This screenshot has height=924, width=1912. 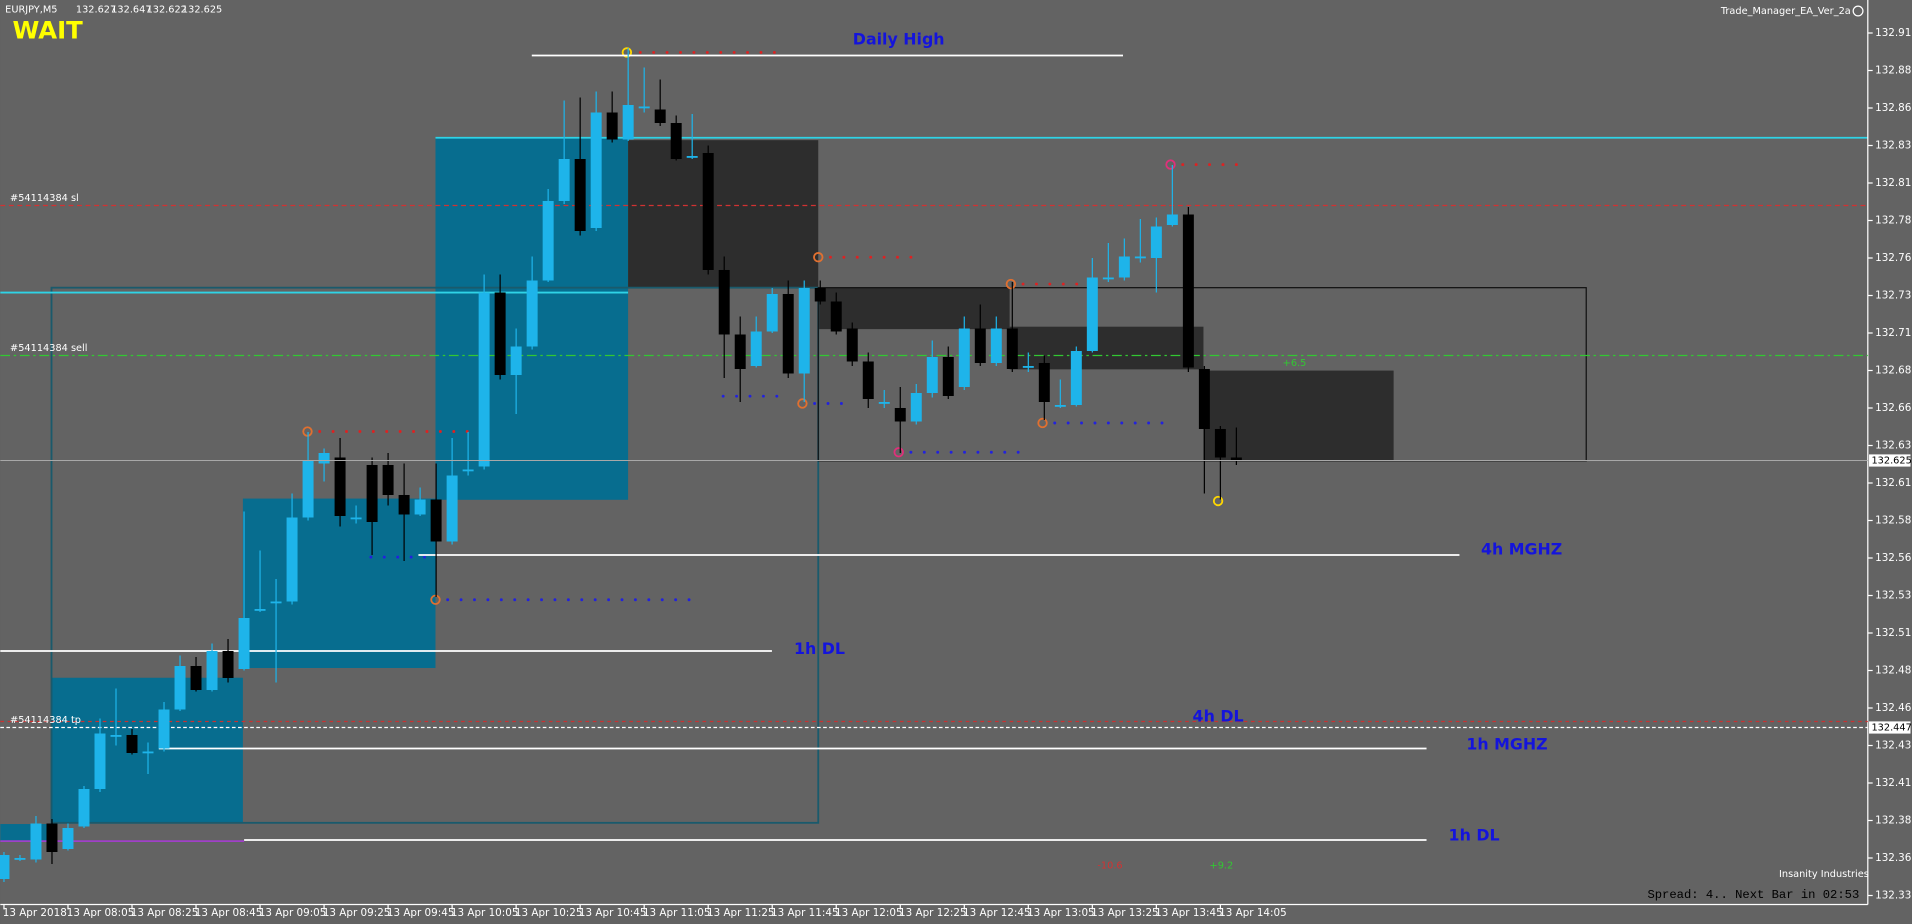 What do you see at coordinates (1858, 11) in the screenshot?
I see `close-icon` at bounding box center [1858, 11].